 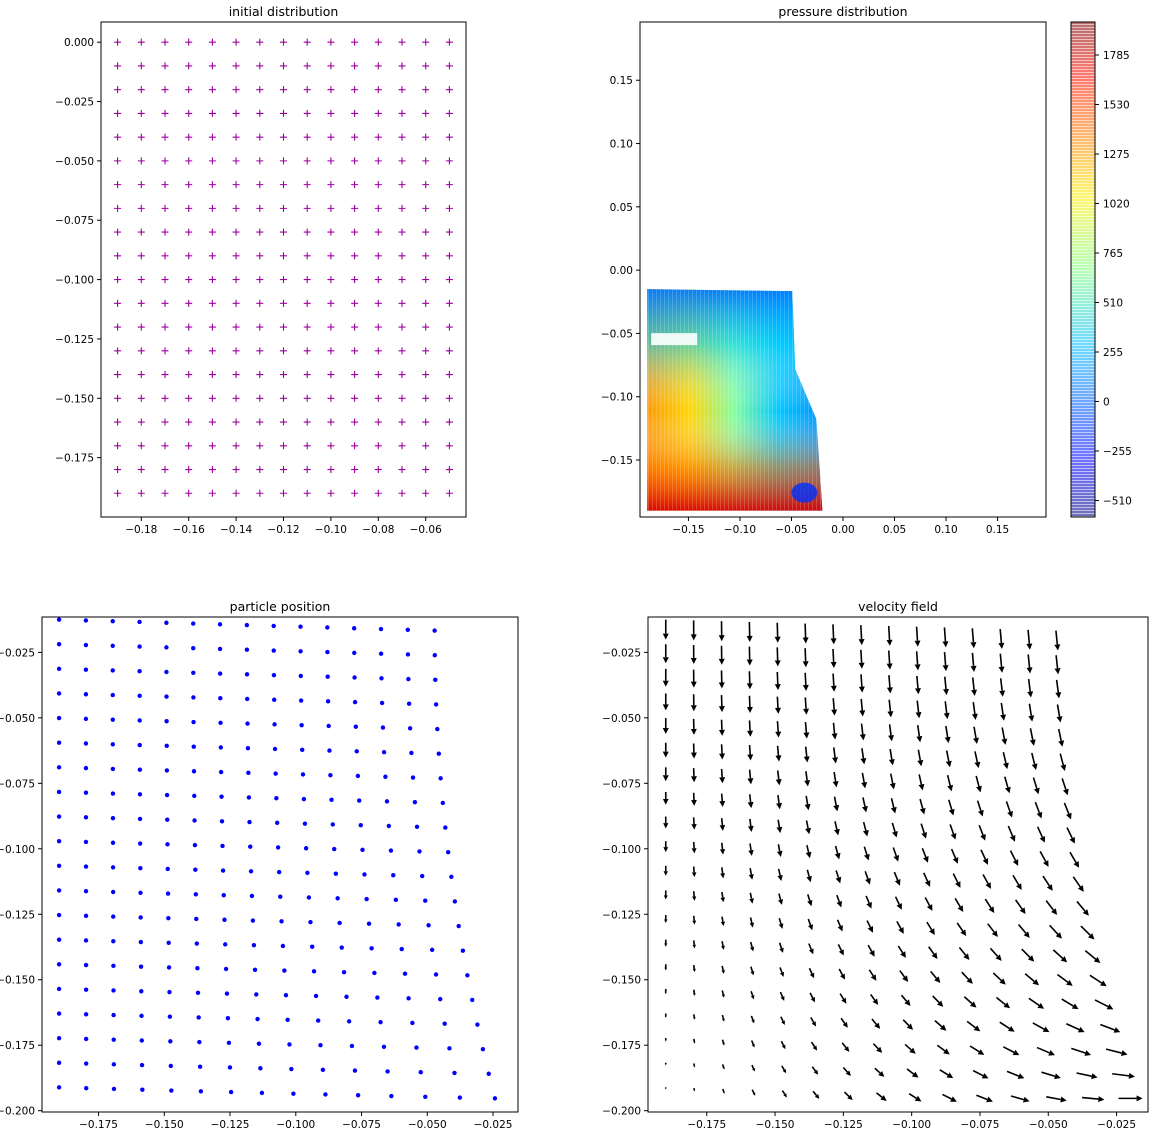 I want to click on pressure-ytick-label: 0.00, so click(x=621, y=271).